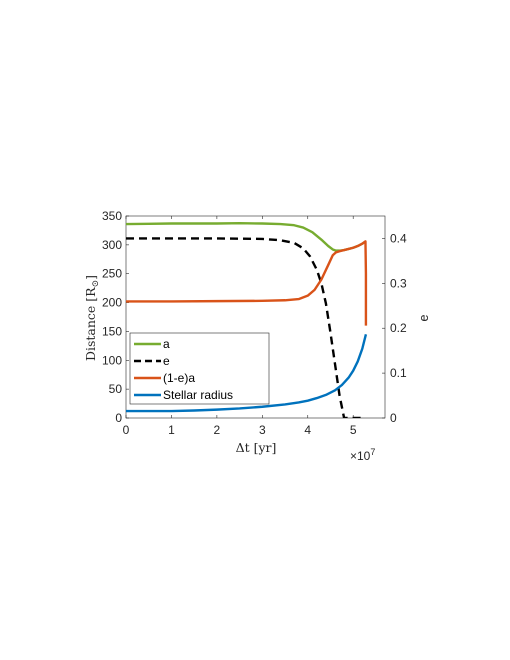  What do you see at coordinates (398, 328) in the screenshot?
I see `y-right-tick-label: 0.2` at bounding box center [398, 328].